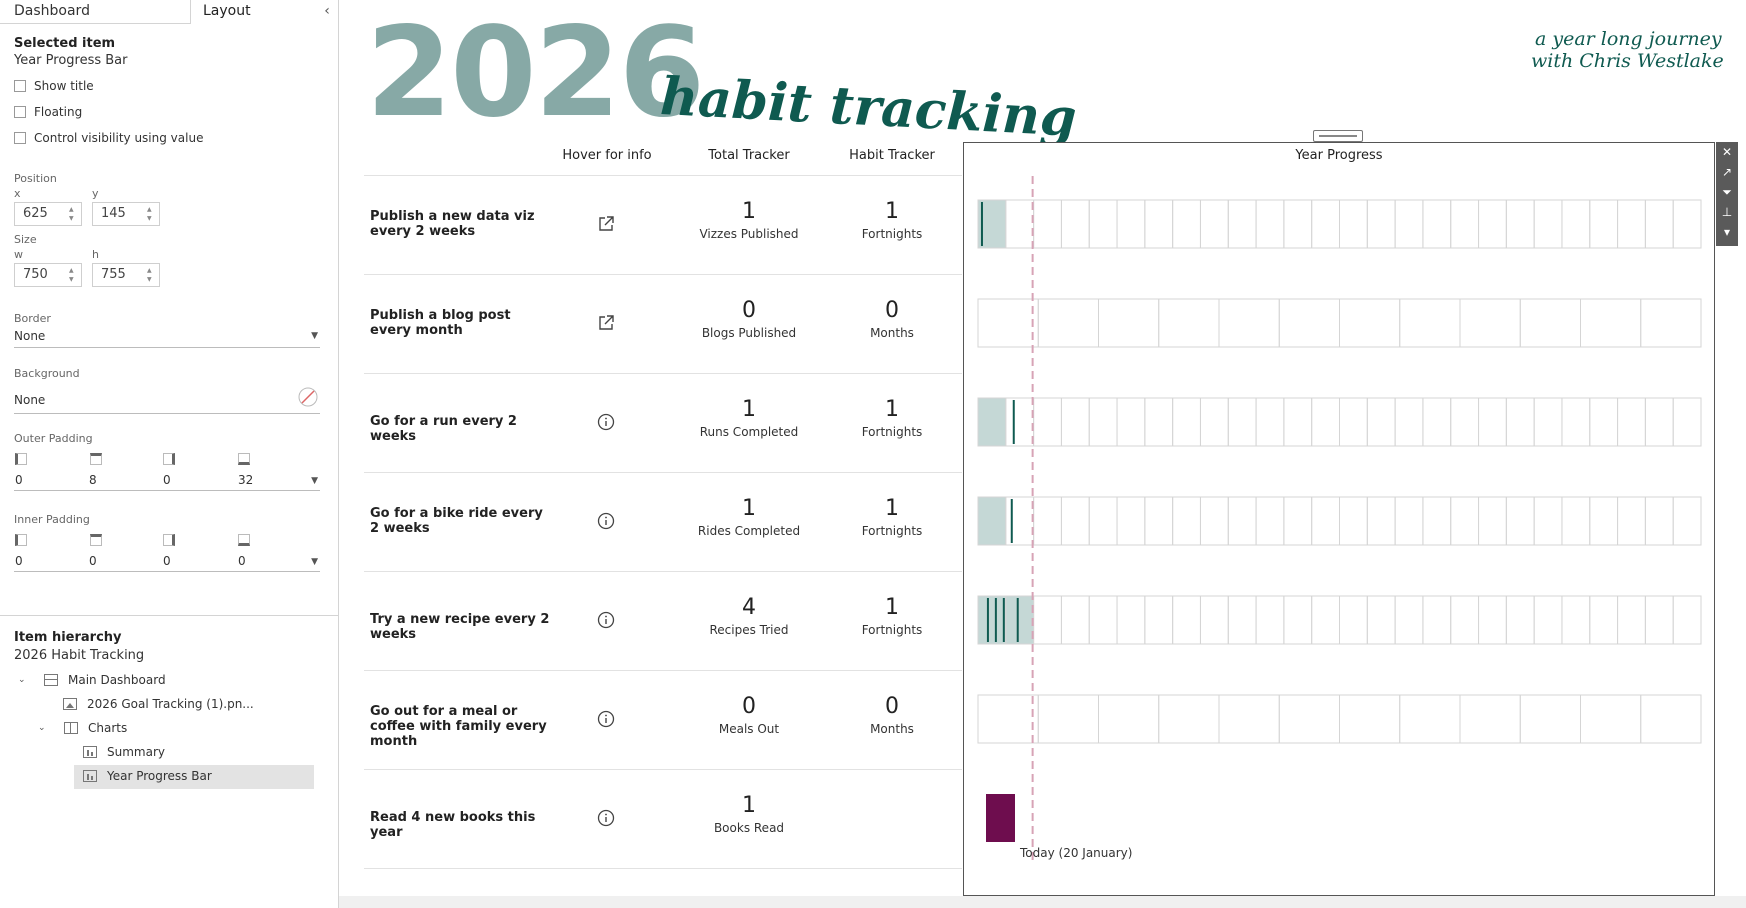 This screenshot has height=908, width=1746. I want to click on width-input: 750 ▲ ▼, so click(48, 275).